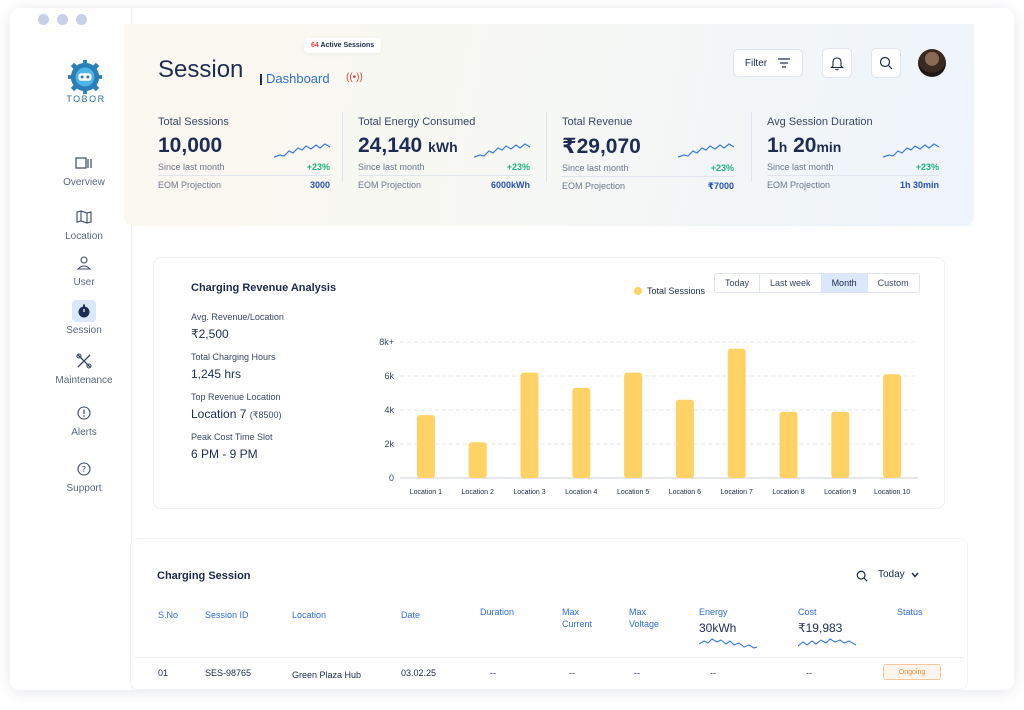 The height and width of the screenshot is (710, 1024). What do you see at coordinates (497, 612) in the screenshot?
I see `col-duration: Duration` at bounding box center [497, 612].